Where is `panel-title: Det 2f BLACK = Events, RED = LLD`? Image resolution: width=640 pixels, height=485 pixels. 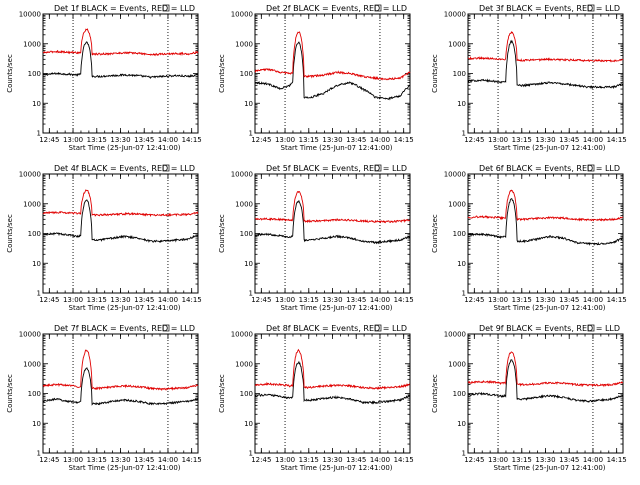 panel-title: Det 2f BLACK = Events, RED = LLD is located at coordinates (336, 8).